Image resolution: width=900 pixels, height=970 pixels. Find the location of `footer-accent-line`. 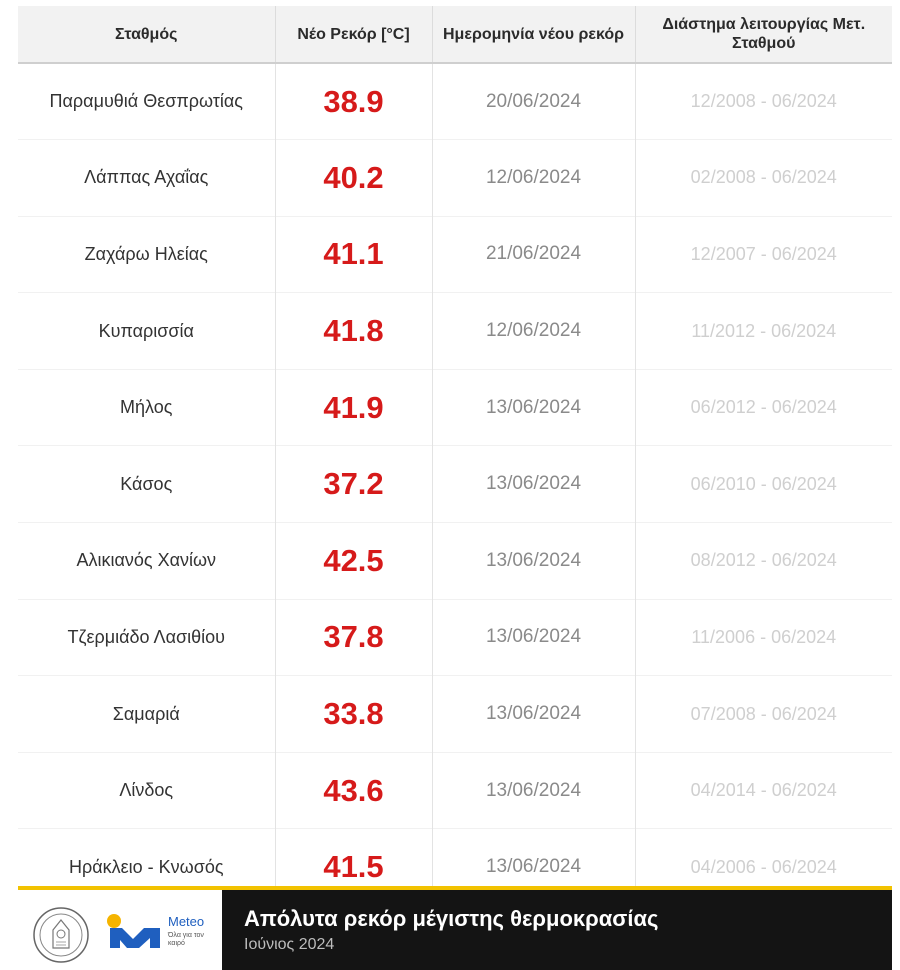

footer-accent-line is located at coordinates (455, 888).